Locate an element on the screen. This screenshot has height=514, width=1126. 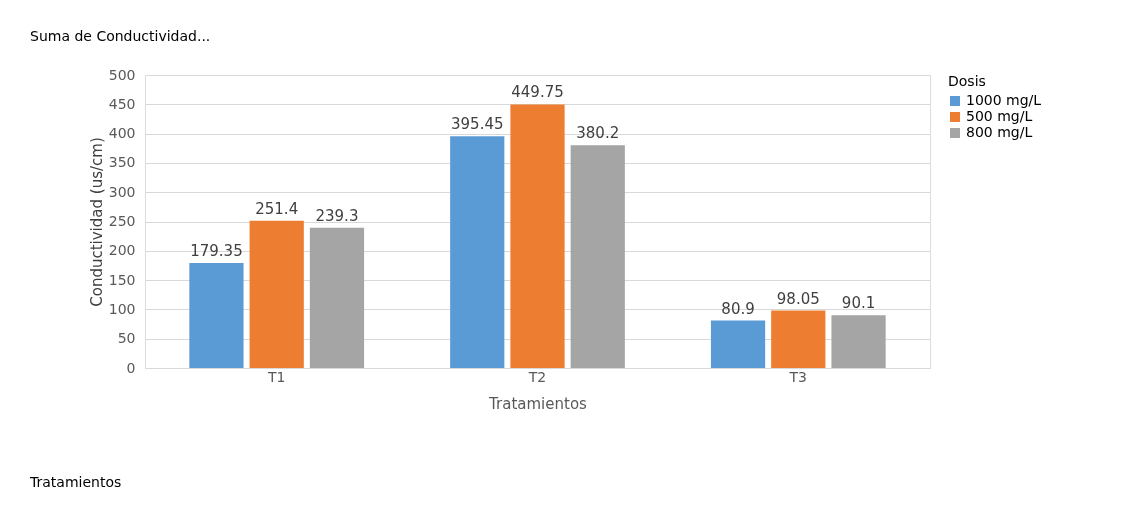
x-tick-label: T3 is located at coordinates (798, 376).